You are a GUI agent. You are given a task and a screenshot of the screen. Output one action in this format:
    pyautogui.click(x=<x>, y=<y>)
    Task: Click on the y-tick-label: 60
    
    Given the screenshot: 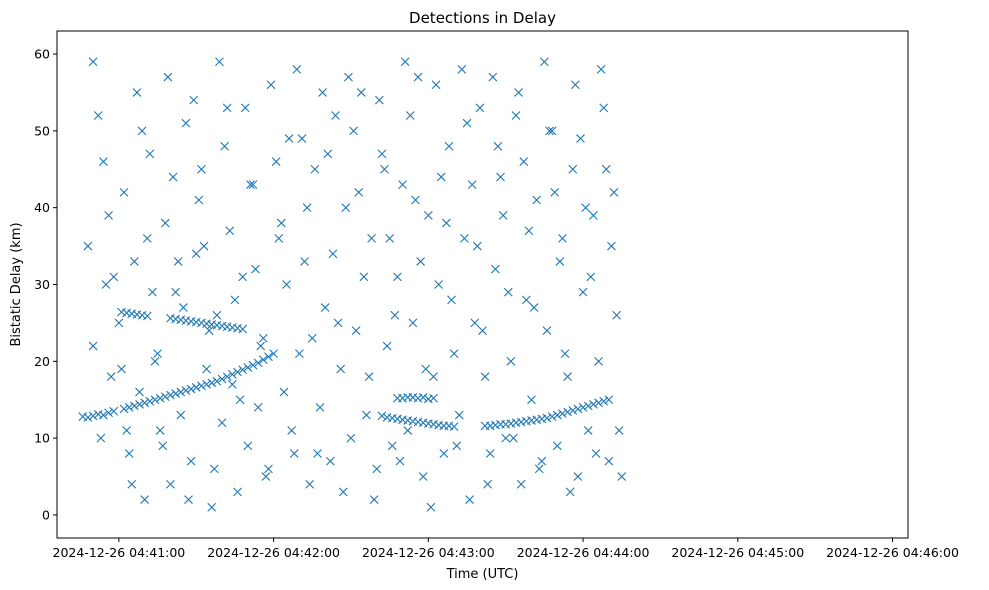 What is the action you would take?
    pyautogui.click(x=42, y=54)
    